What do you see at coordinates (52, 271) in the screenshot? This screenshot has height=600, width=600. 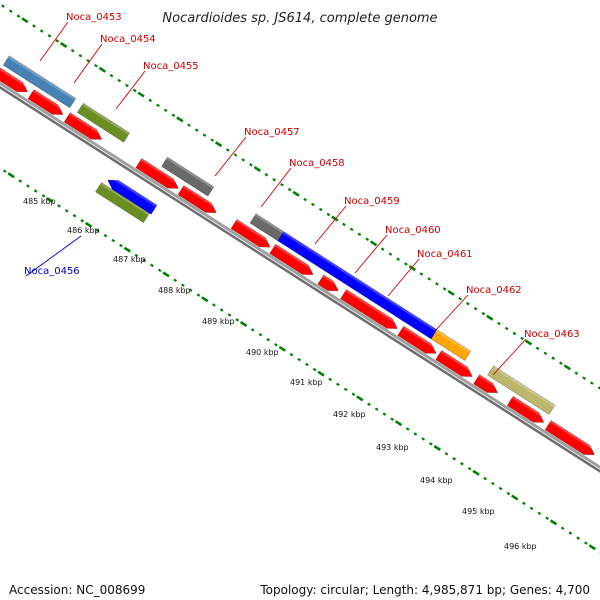 I see `gene-label-noca-0456: Noca_0456` at bounding box center [52, 271].